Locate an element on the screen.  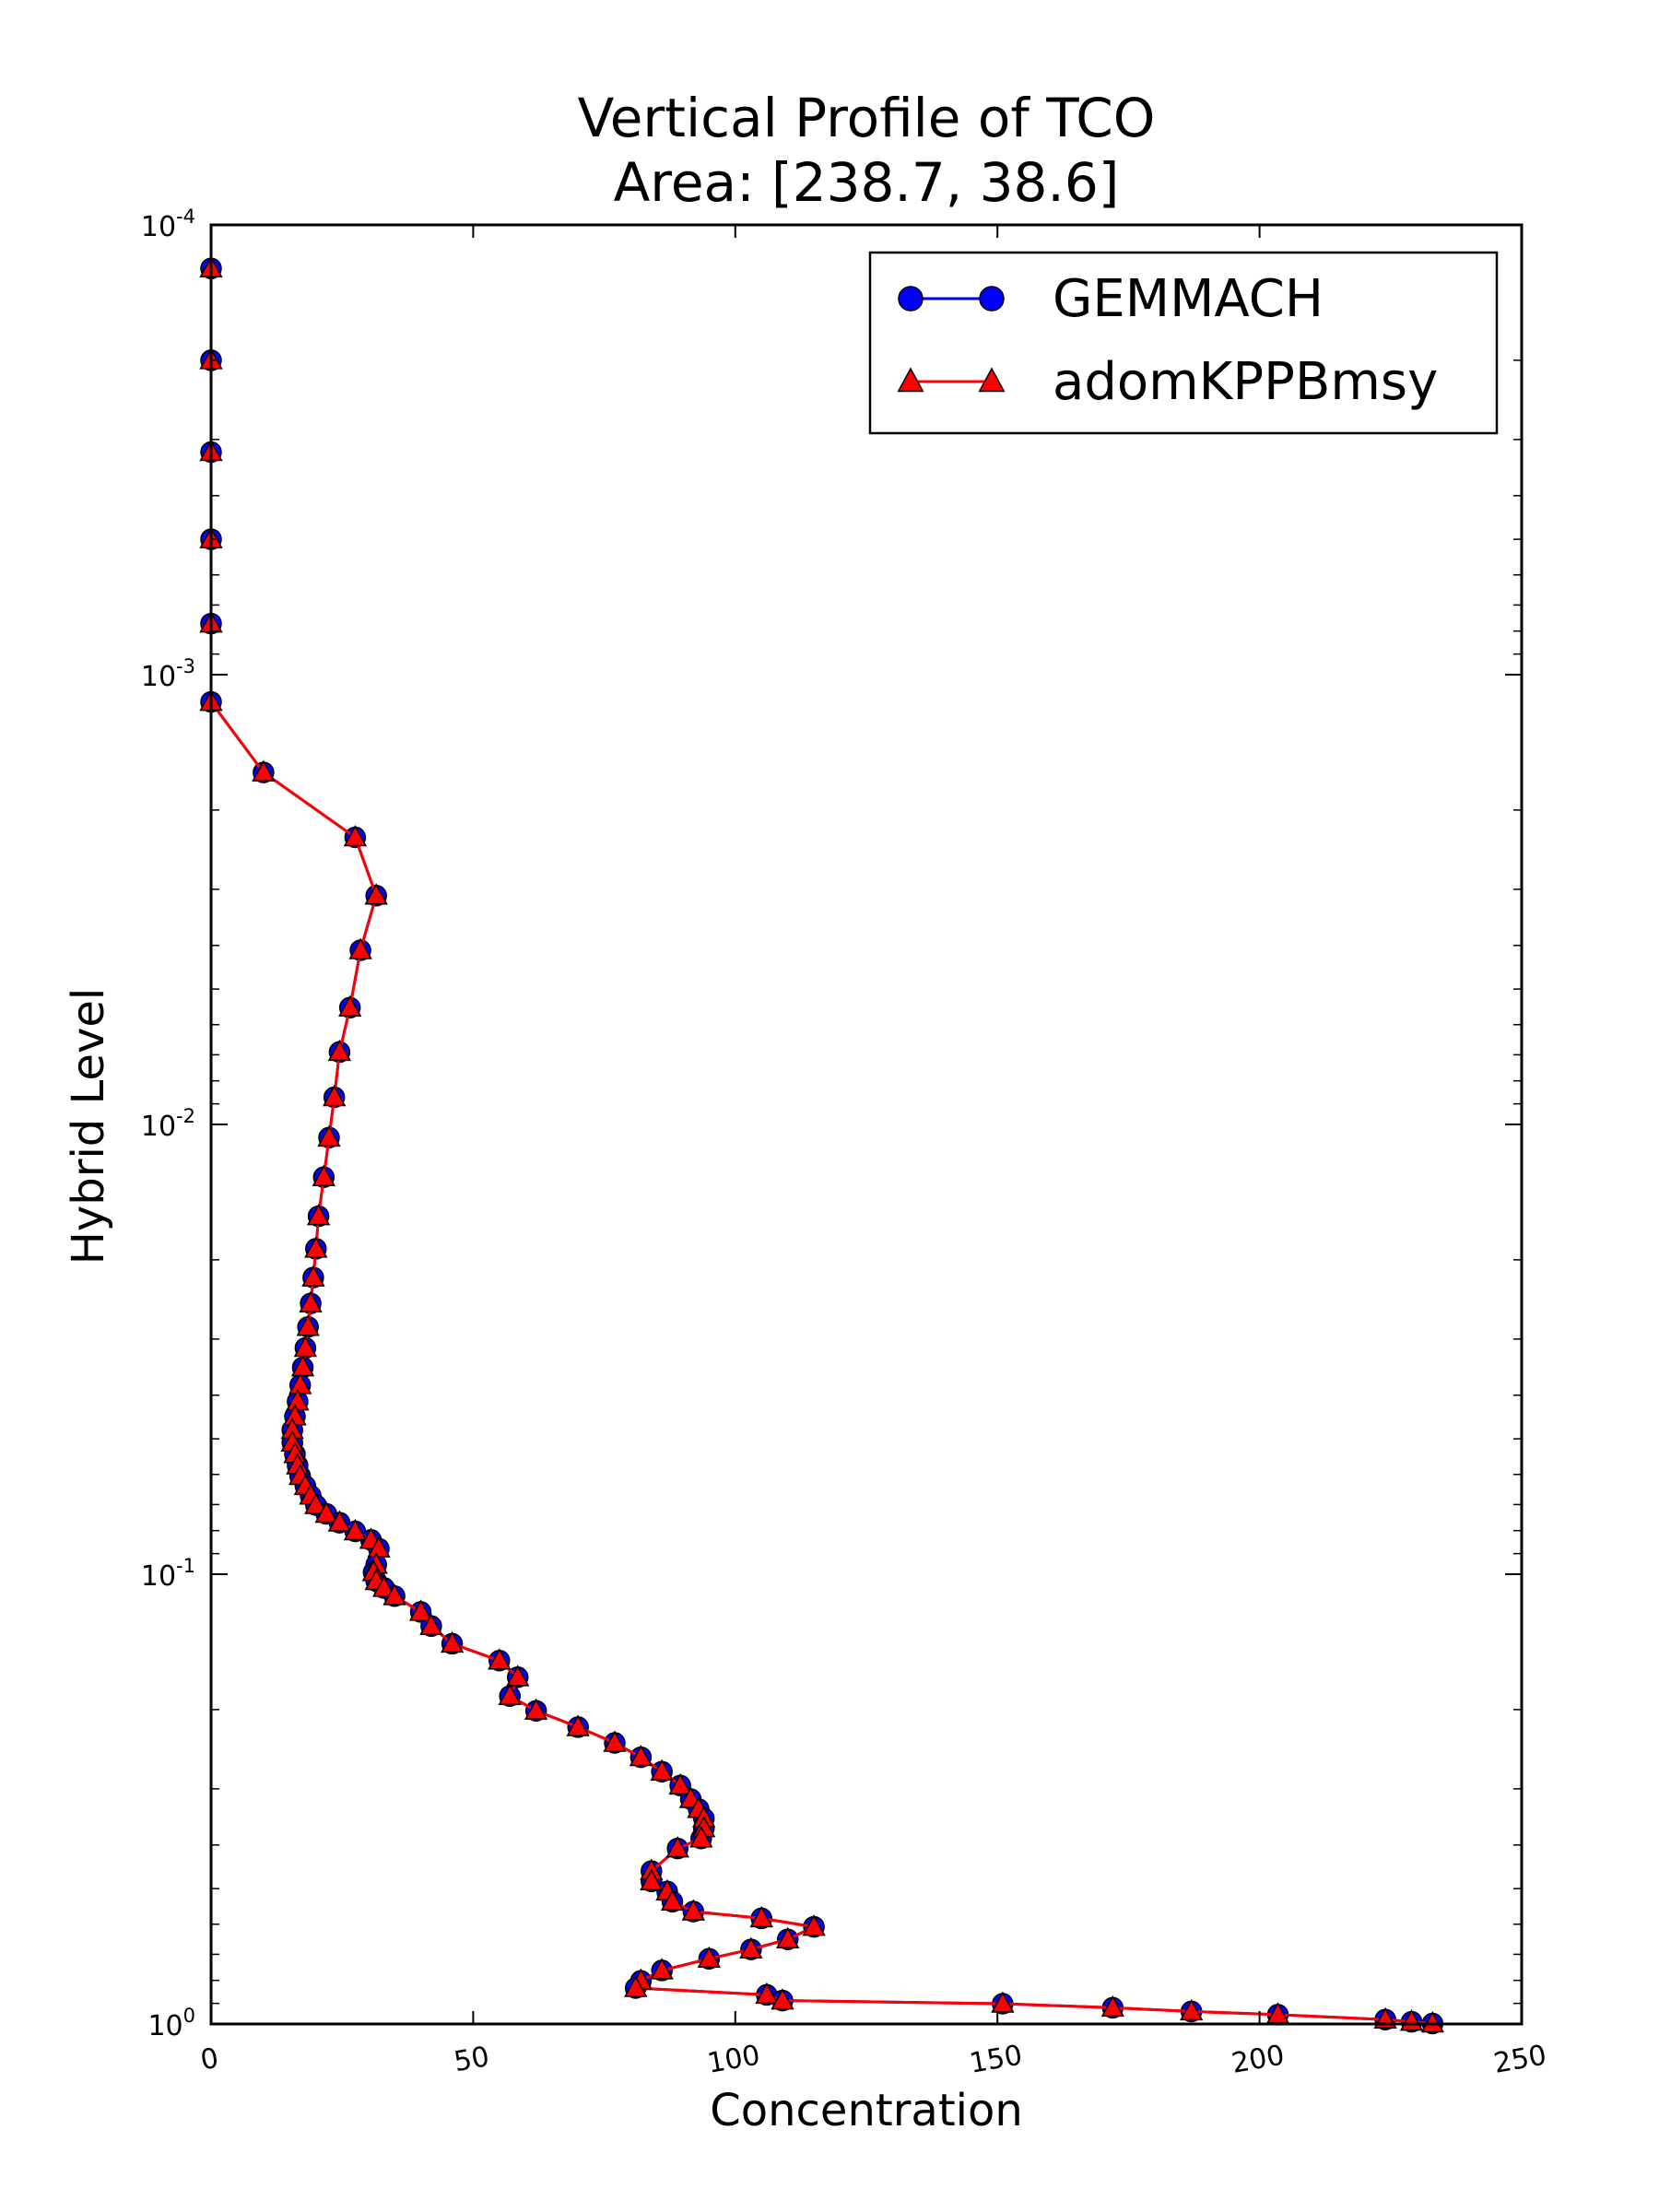
y-tick-label: 10⁻³ is located at coordinates (168, 674).